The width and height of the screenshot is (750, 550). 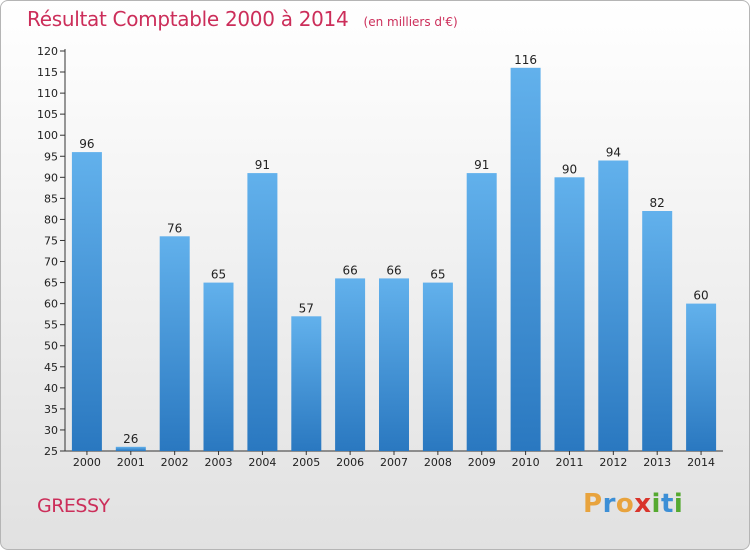 I want to click on data-label-2010: 116, so click(x=525, y=60).